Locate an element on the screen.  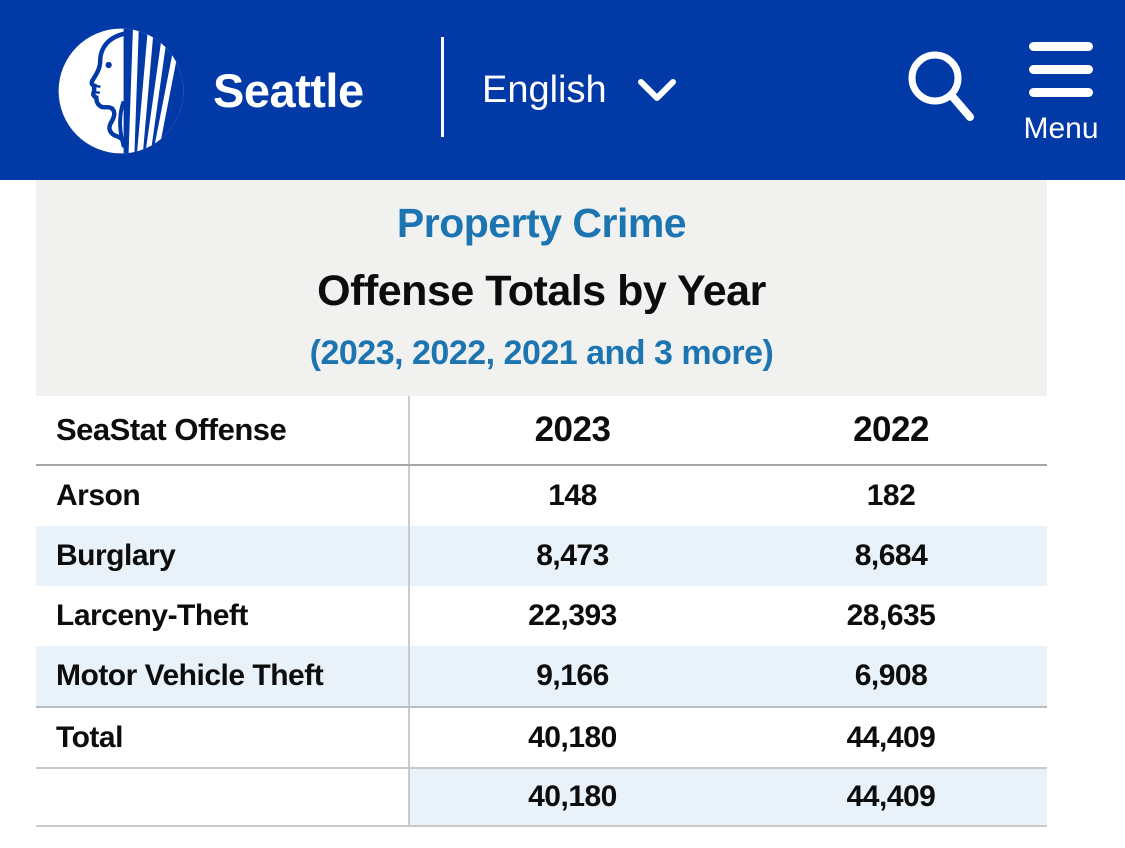
seattle-logo-icon is located at coordinates (121, 91).